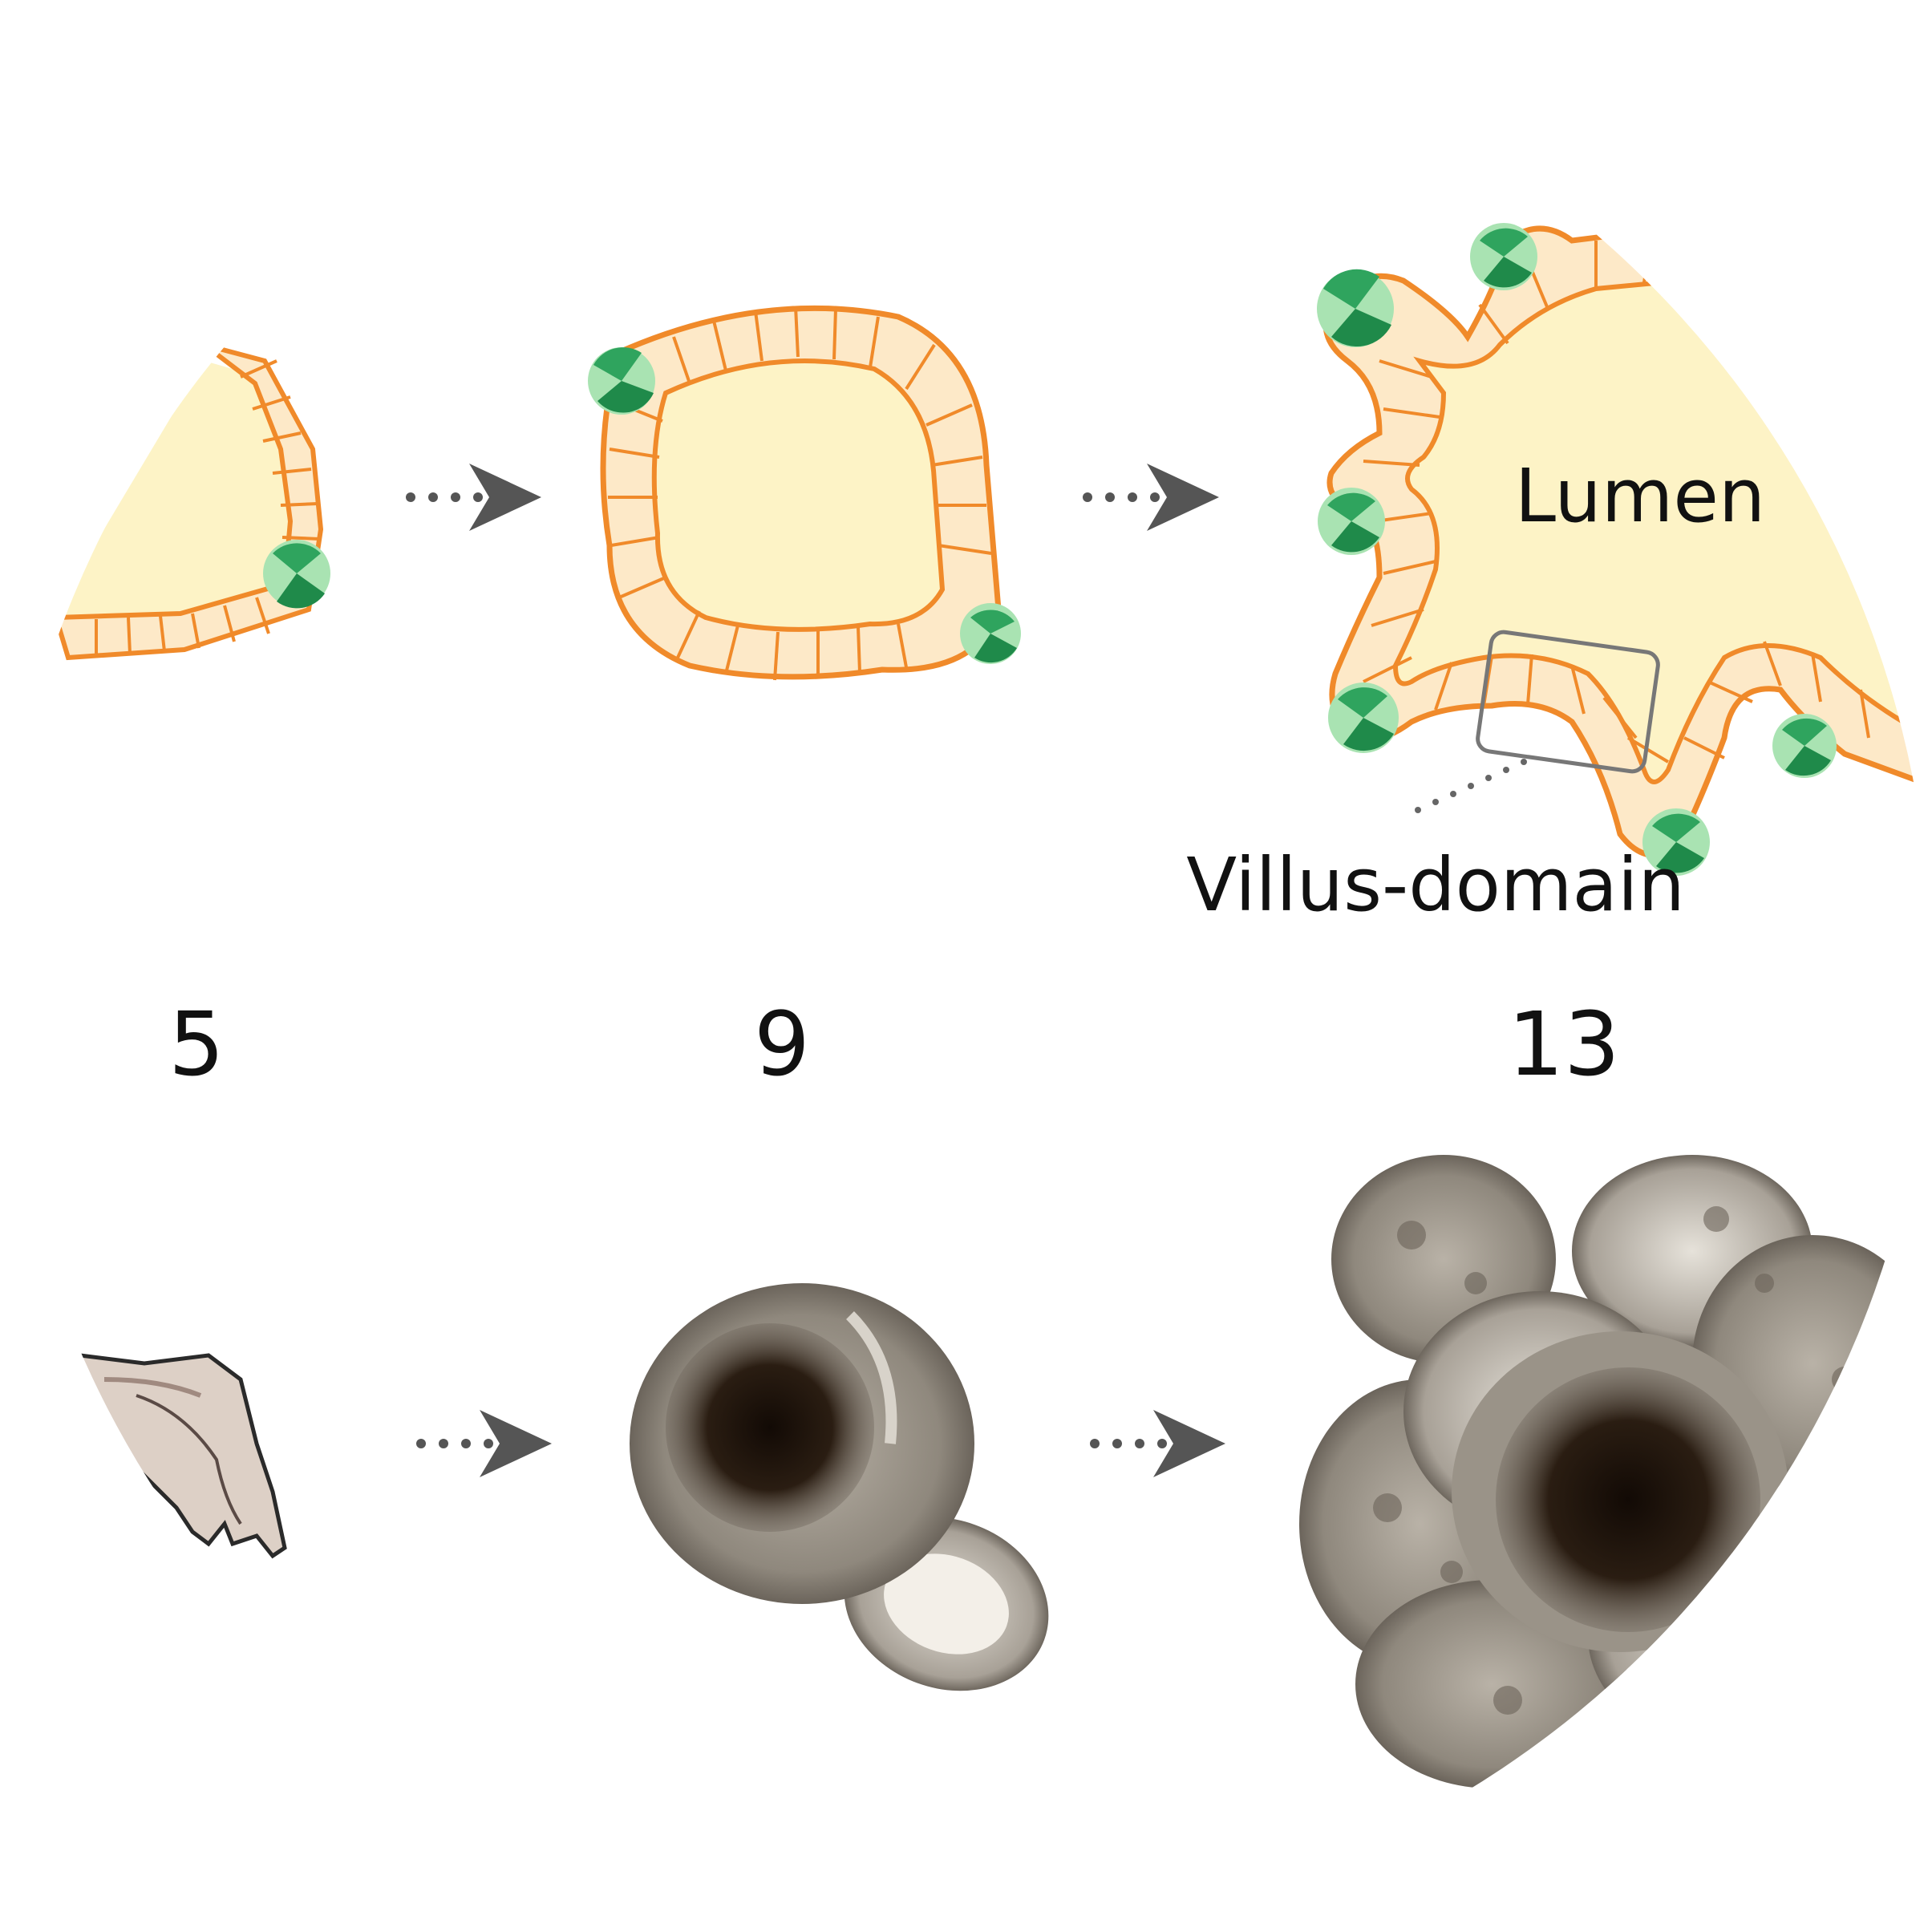 This screenshot has height=1932, width=1932. What do you see at coordinates (1564, 1044) in the screenshot?
I see `day-label-13: 13` at bounding box center [1564, 1044].